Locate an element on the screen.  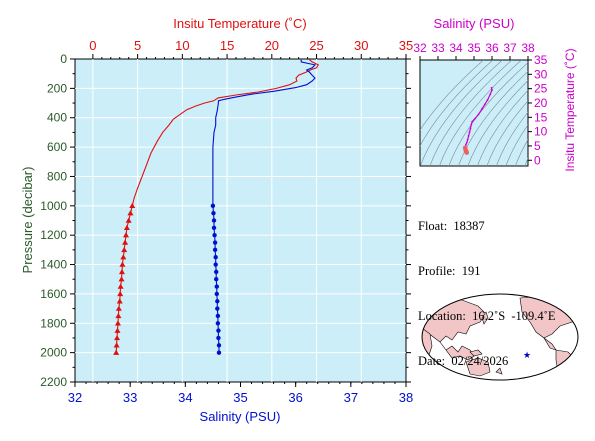
temperature-tick-label: 35 is located at coordinates (406, 45).